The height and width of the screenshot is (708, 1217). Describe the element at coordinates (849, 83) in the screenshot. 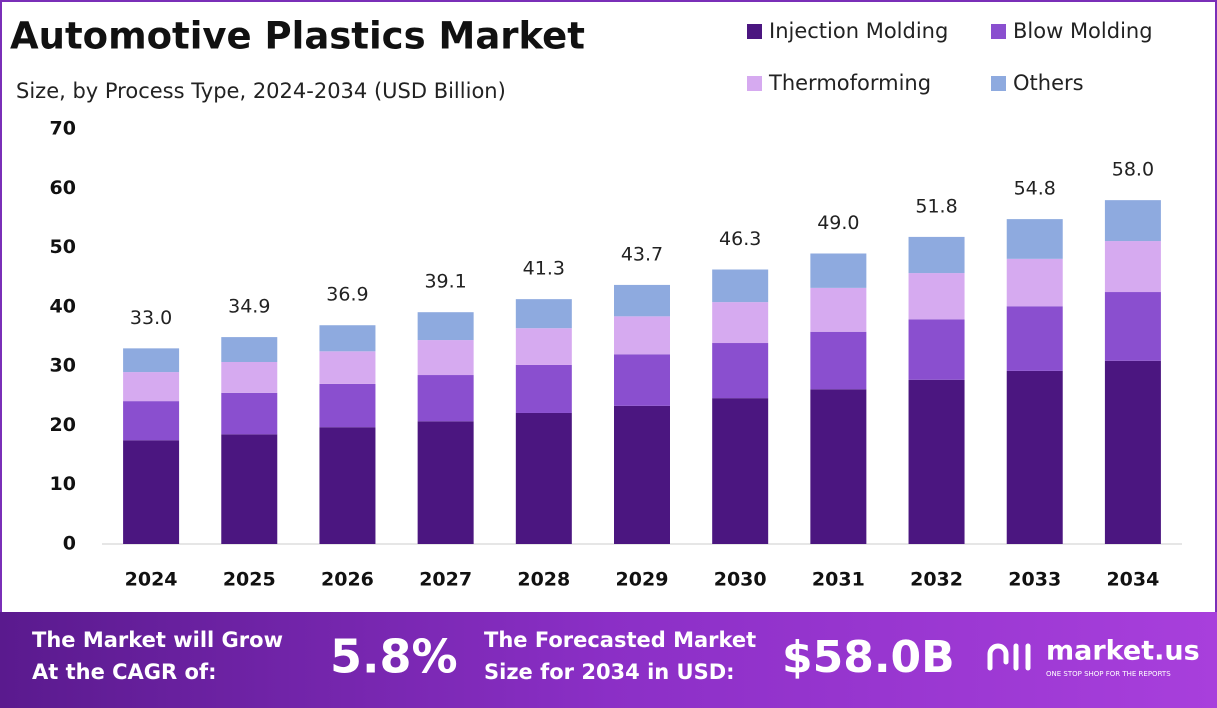

I see `legend-label: Thermoforming` at that location.